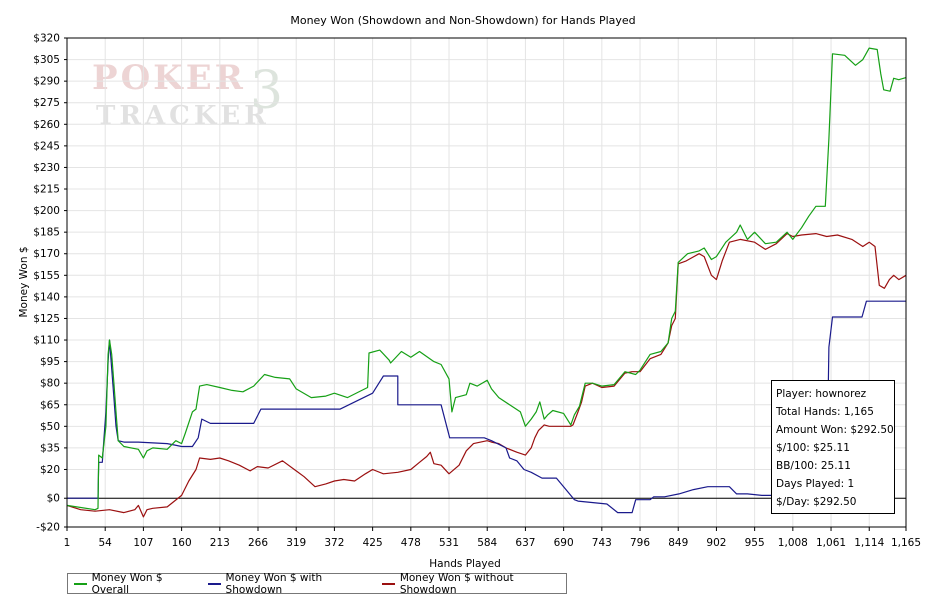  I want to click on x-tick-label: 1,114, so click(869, 543).